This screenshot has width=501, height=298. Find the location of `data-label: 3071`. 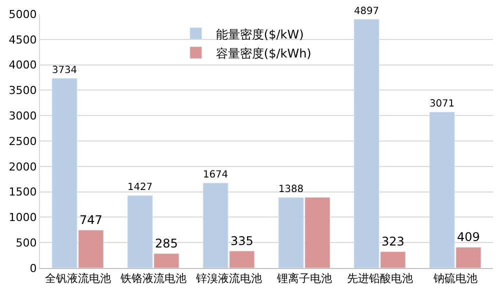

data-label: 3071 is located at coordinates (442, 104).